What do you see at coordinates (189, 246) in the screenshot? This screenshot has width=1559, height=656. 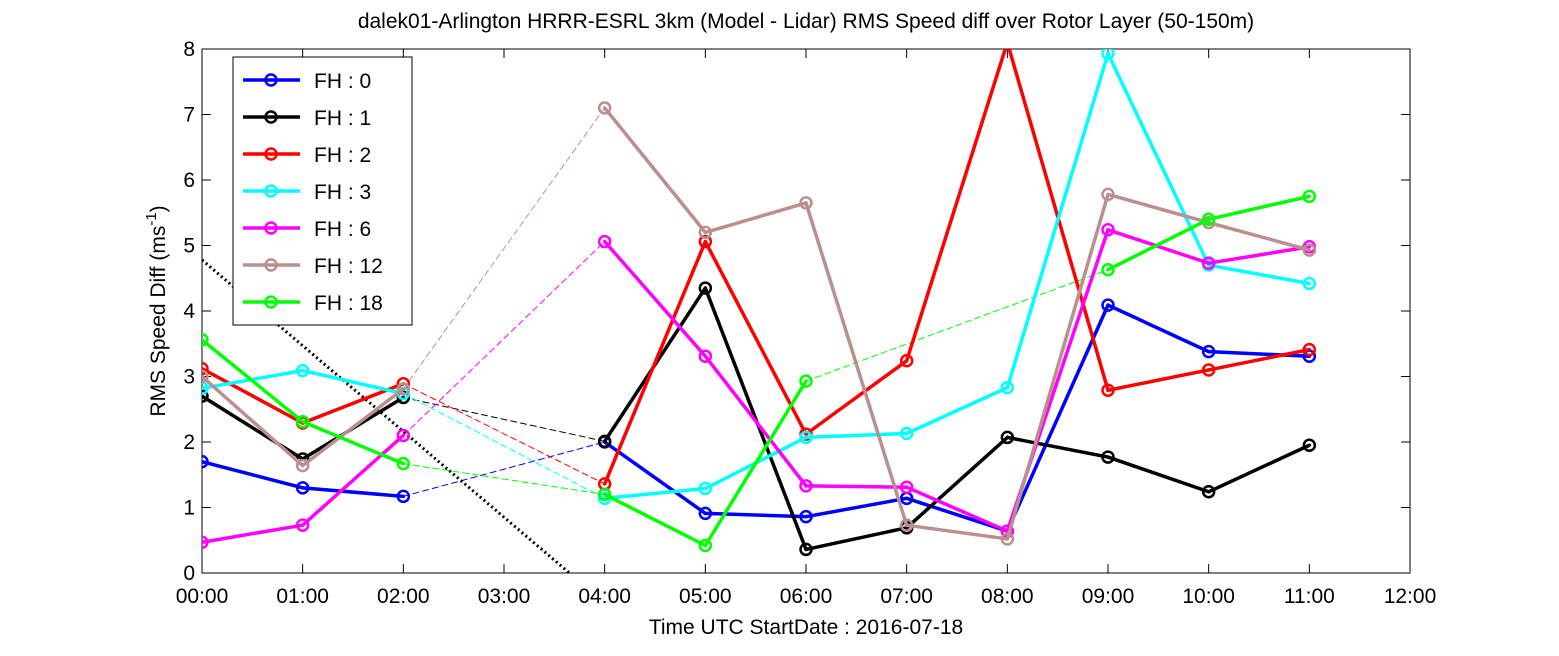 I see `y-tick-label: 5` at bounding box center [189, 246].